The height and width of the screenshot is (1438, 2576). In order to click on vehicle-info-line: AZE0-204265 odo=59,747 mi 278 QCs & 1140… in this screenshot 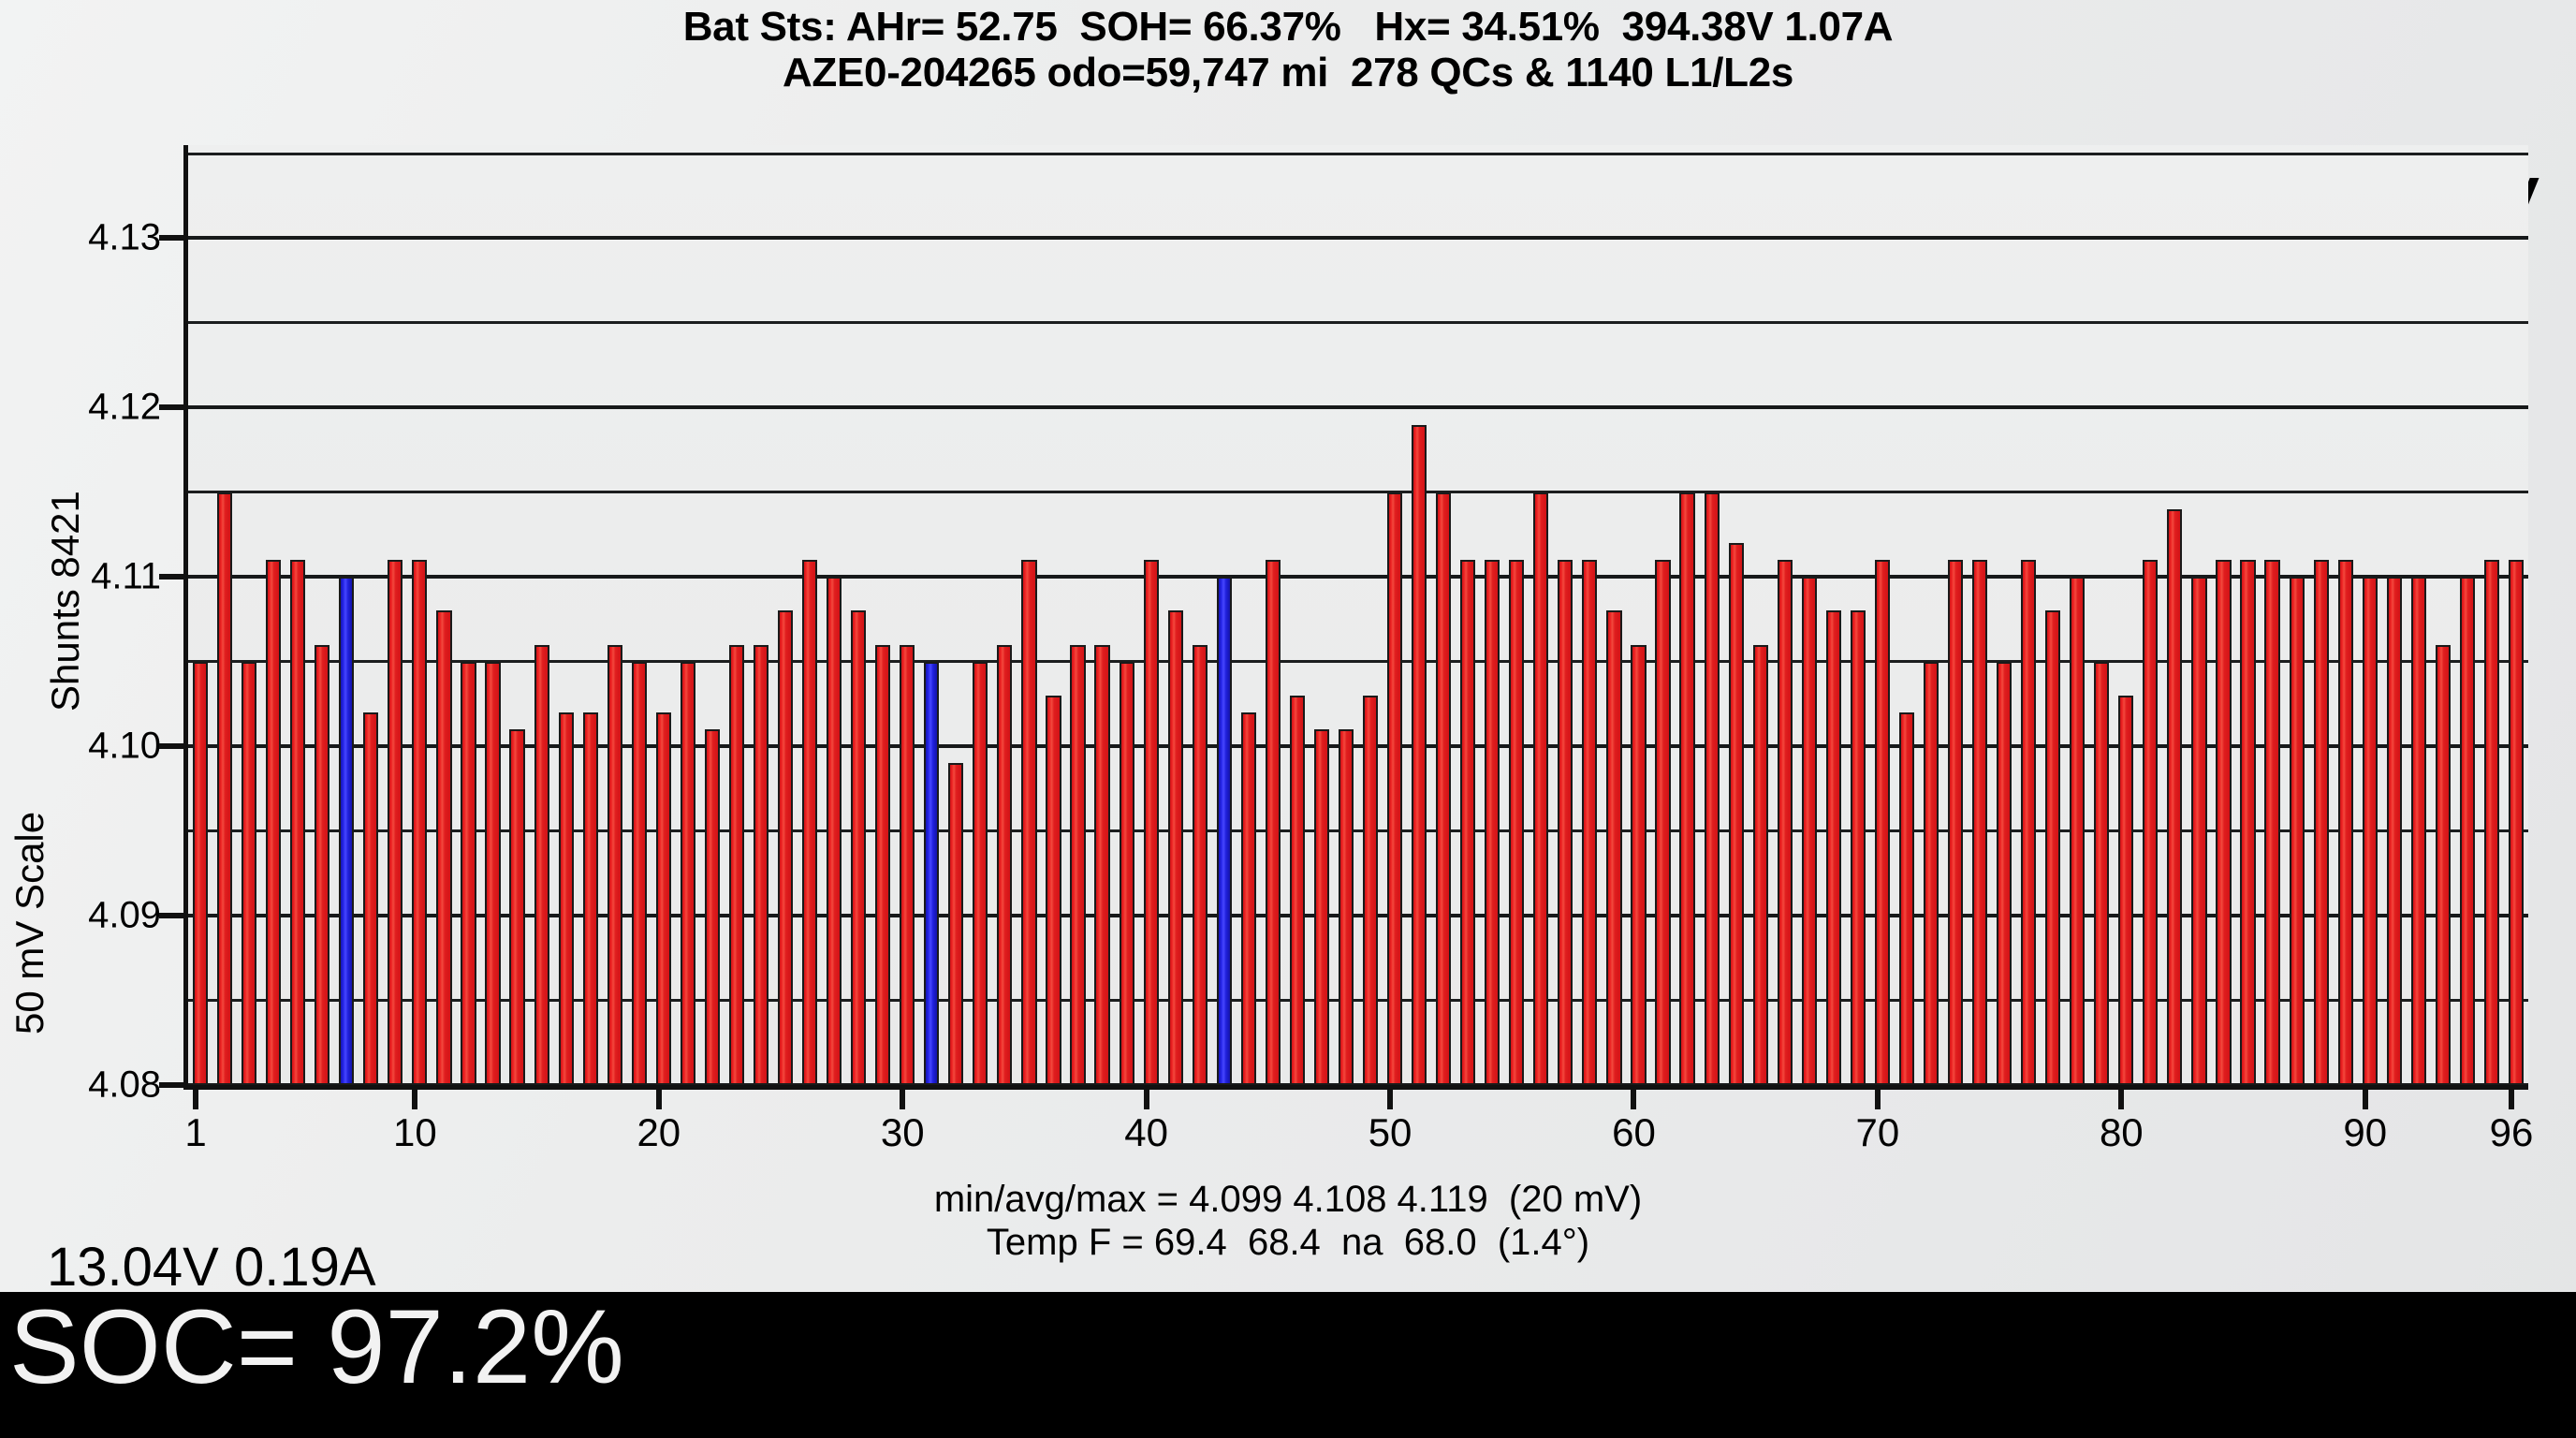, I will do `click(1288, 73)`.